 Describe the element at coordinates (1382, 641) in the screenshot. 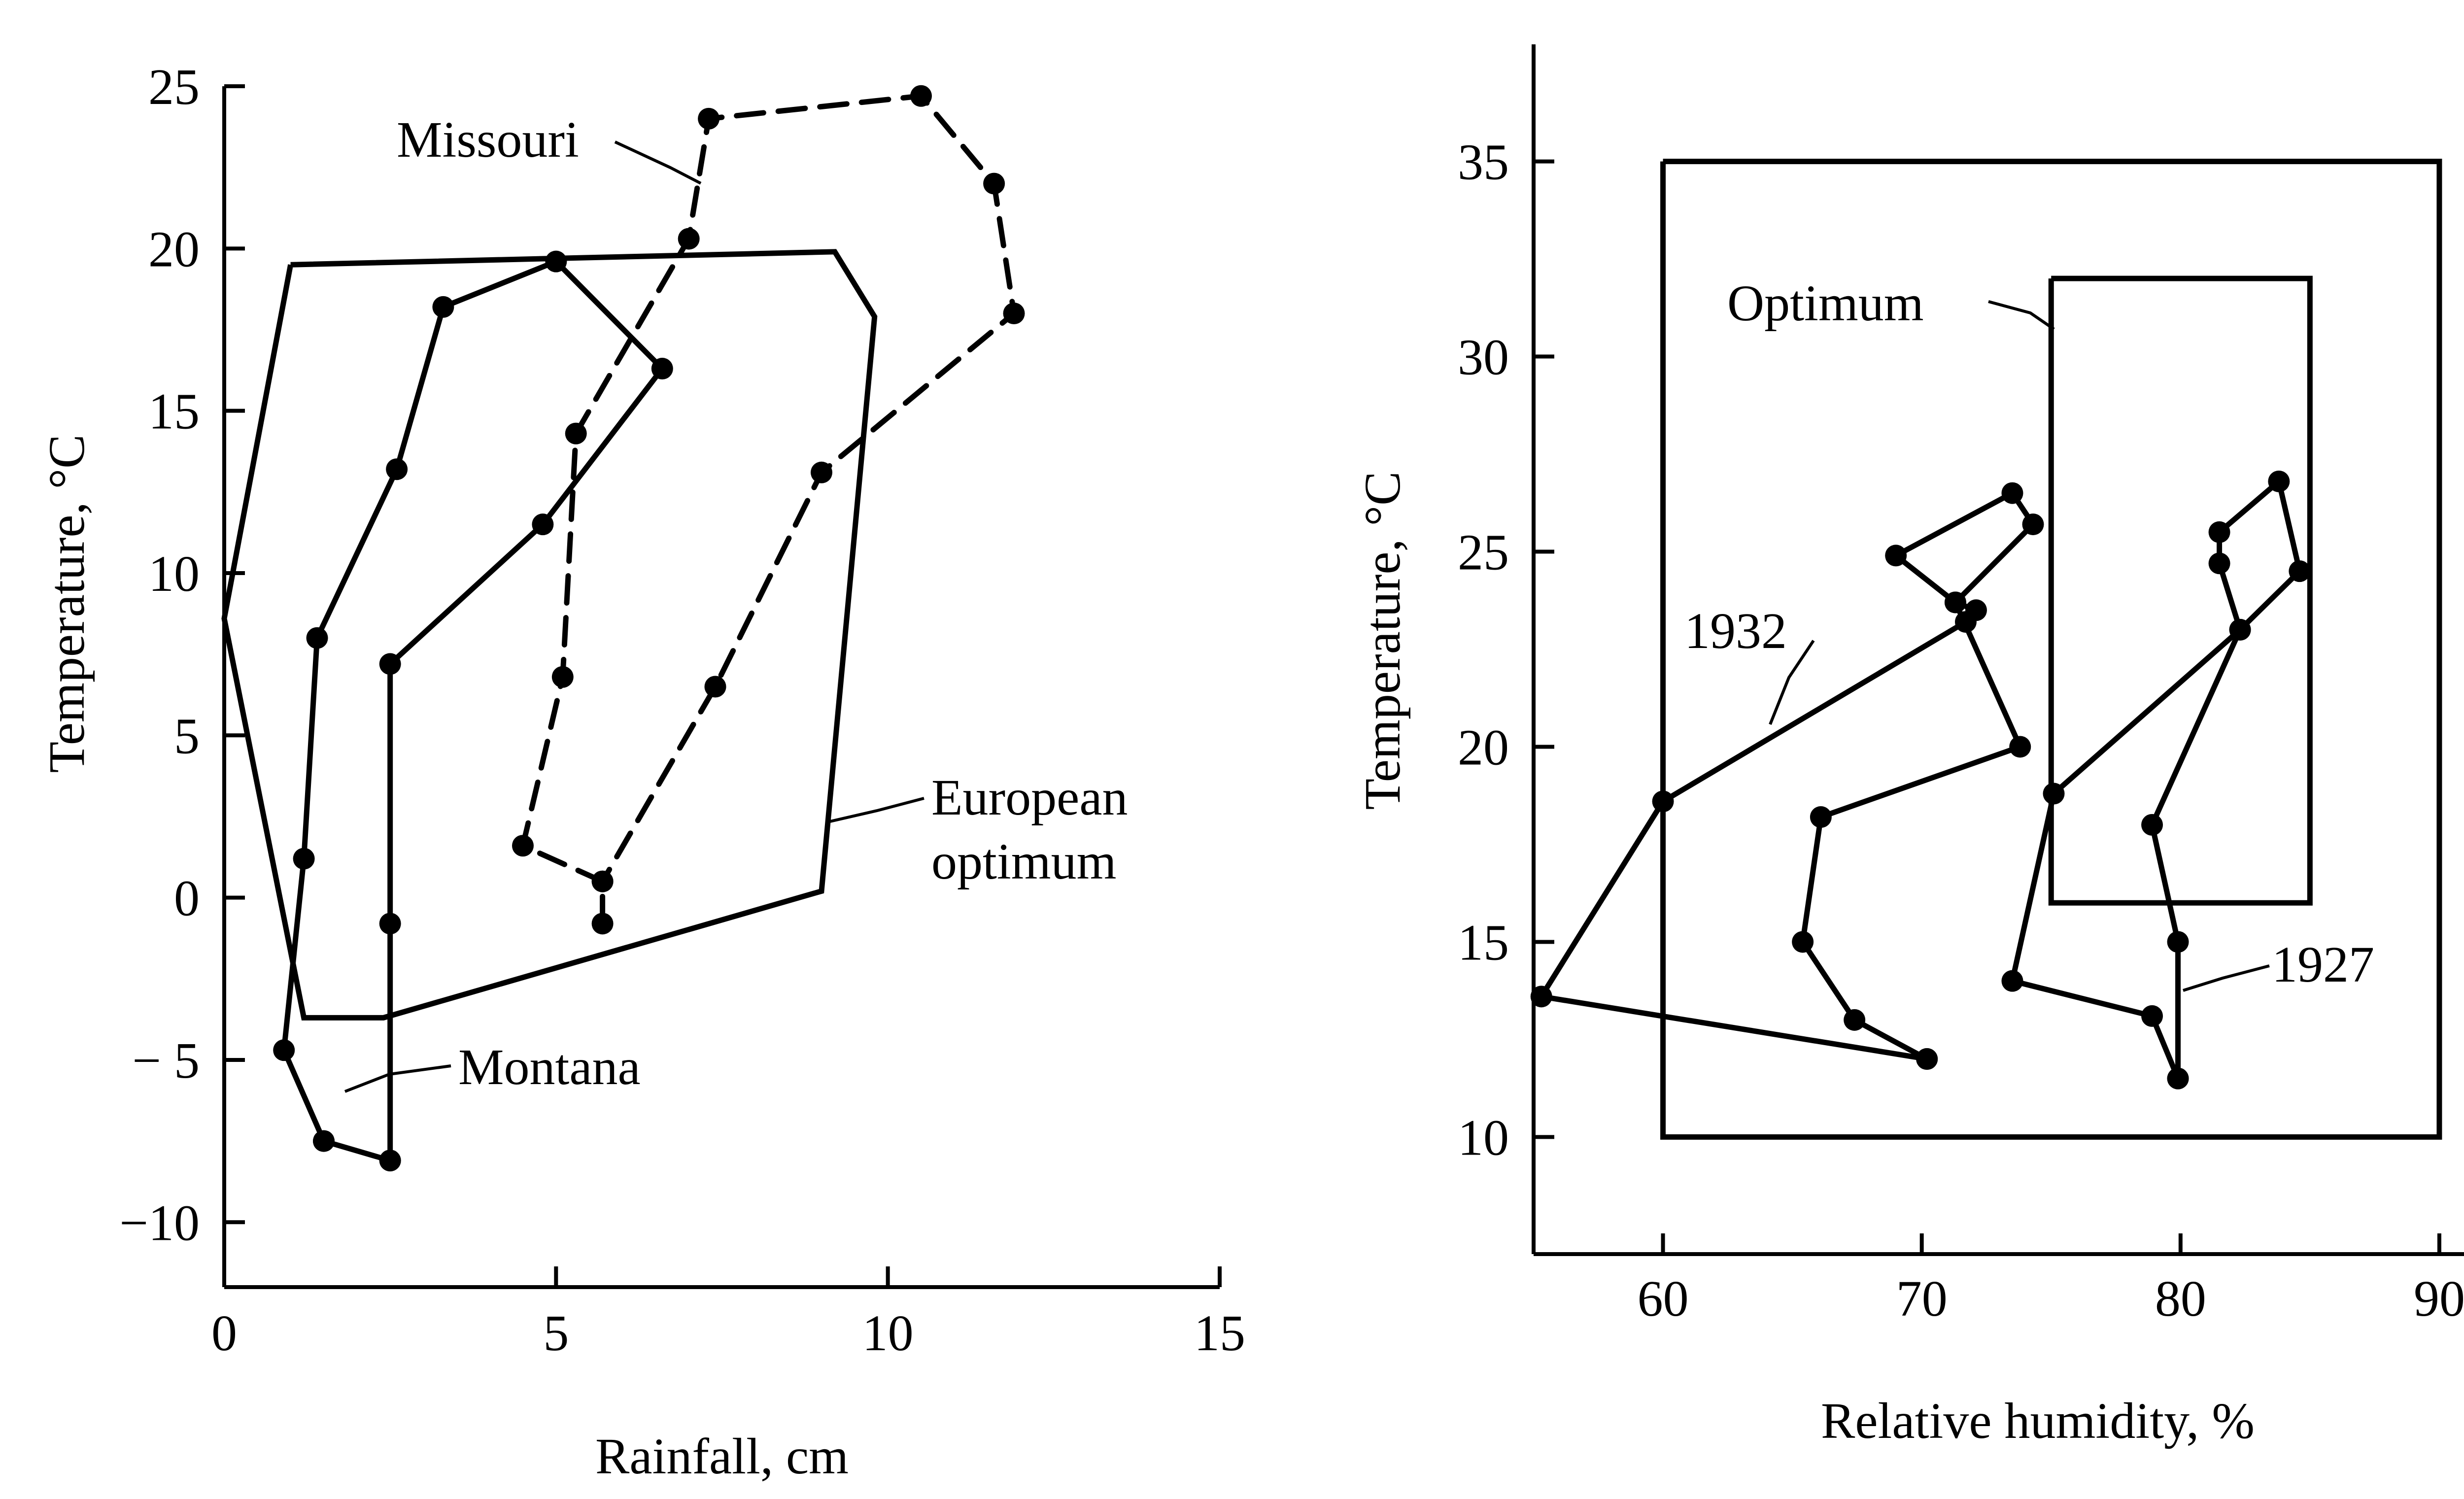

I see `right-y-axis-title: Temperature, °C` at that location.